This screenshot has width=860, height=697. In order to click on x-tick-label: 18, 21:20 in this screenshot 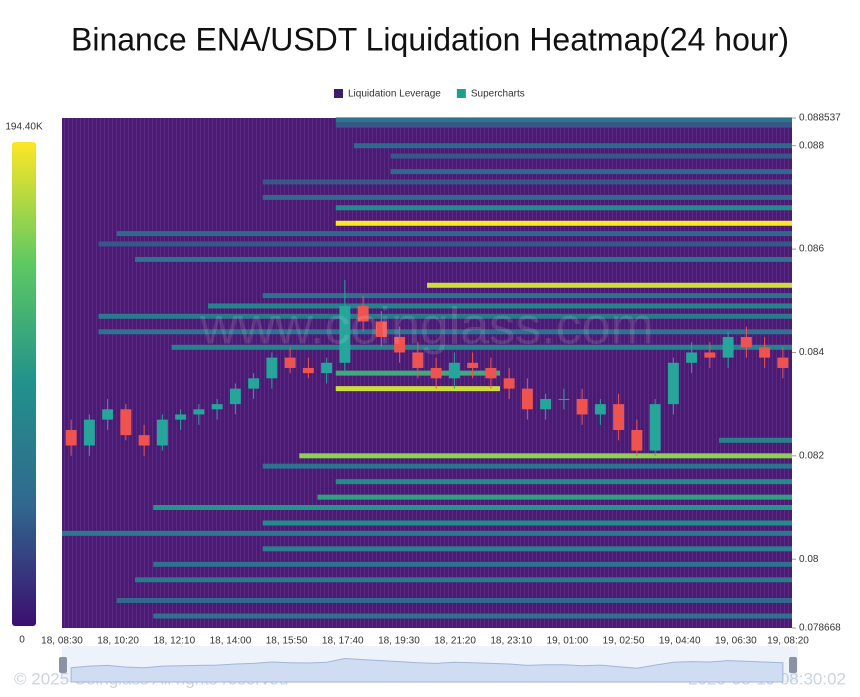, I will do `click(455, 641)`.